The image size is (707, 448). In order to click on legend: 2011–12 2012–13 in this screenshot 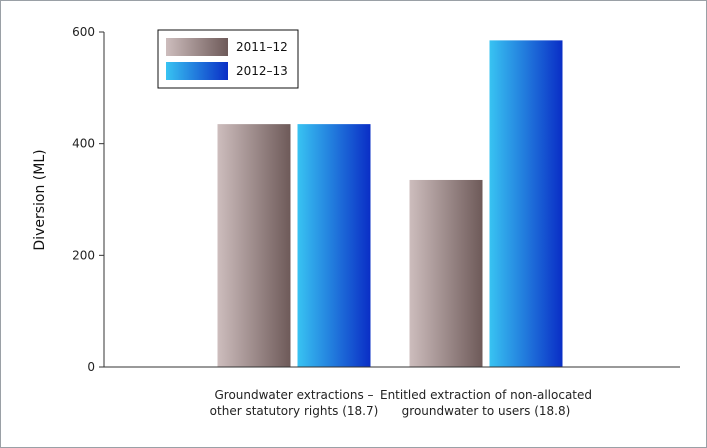, I will do `click(228, 59)`.